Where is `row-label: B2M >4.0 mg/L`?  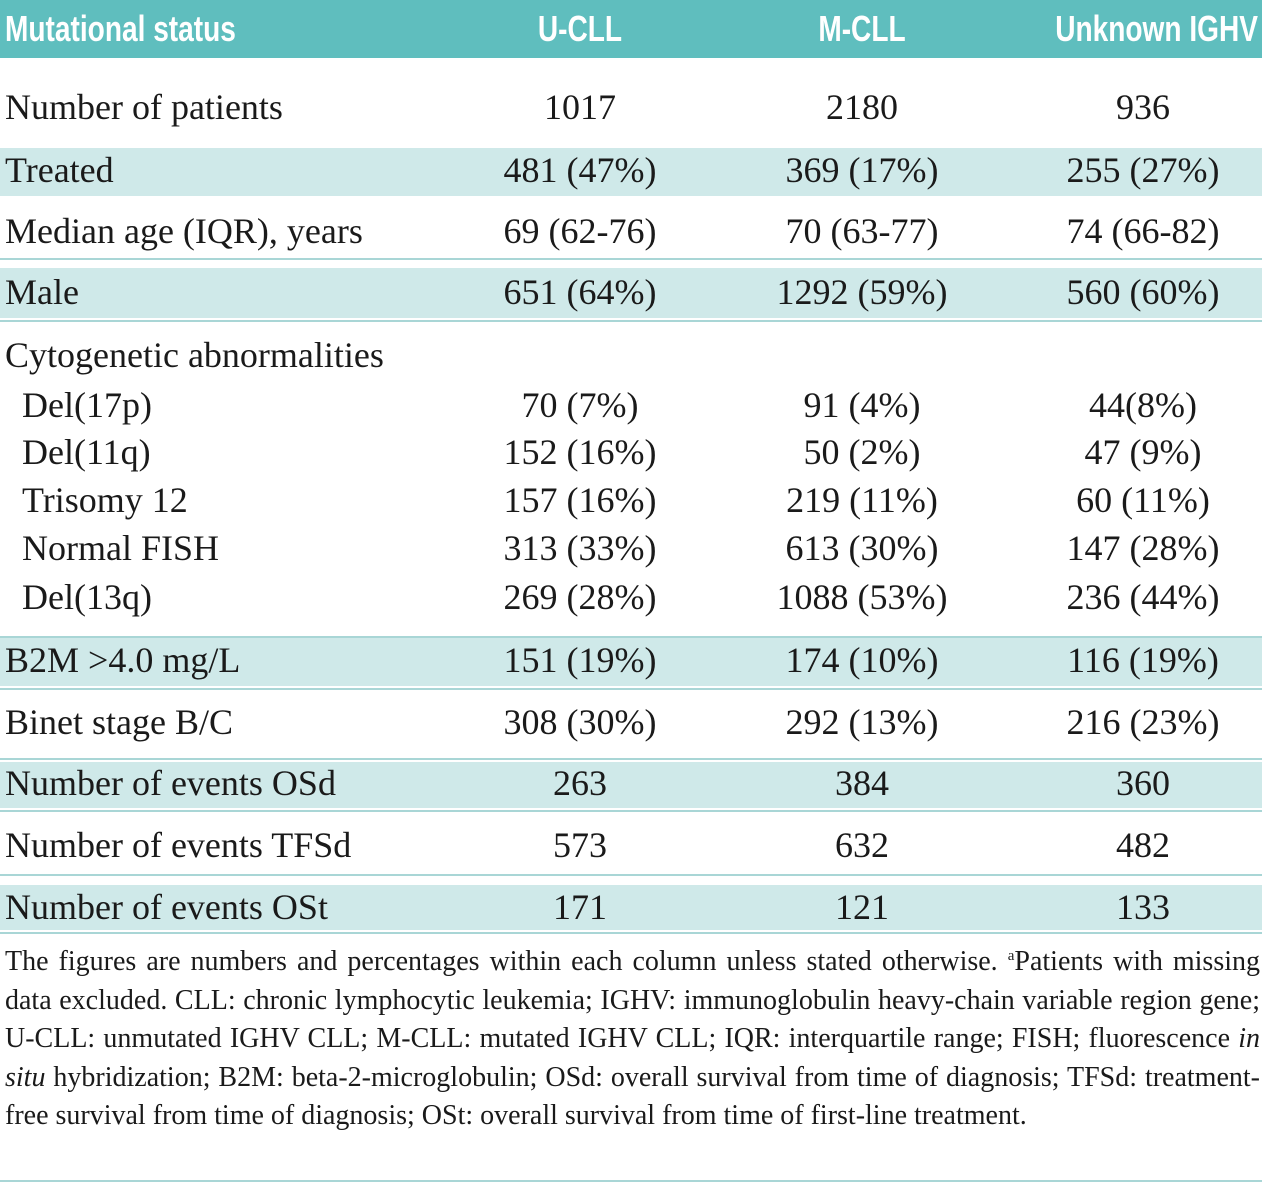 row-label: B2M >4.0 mg/L is located at coordinates (123, 660).